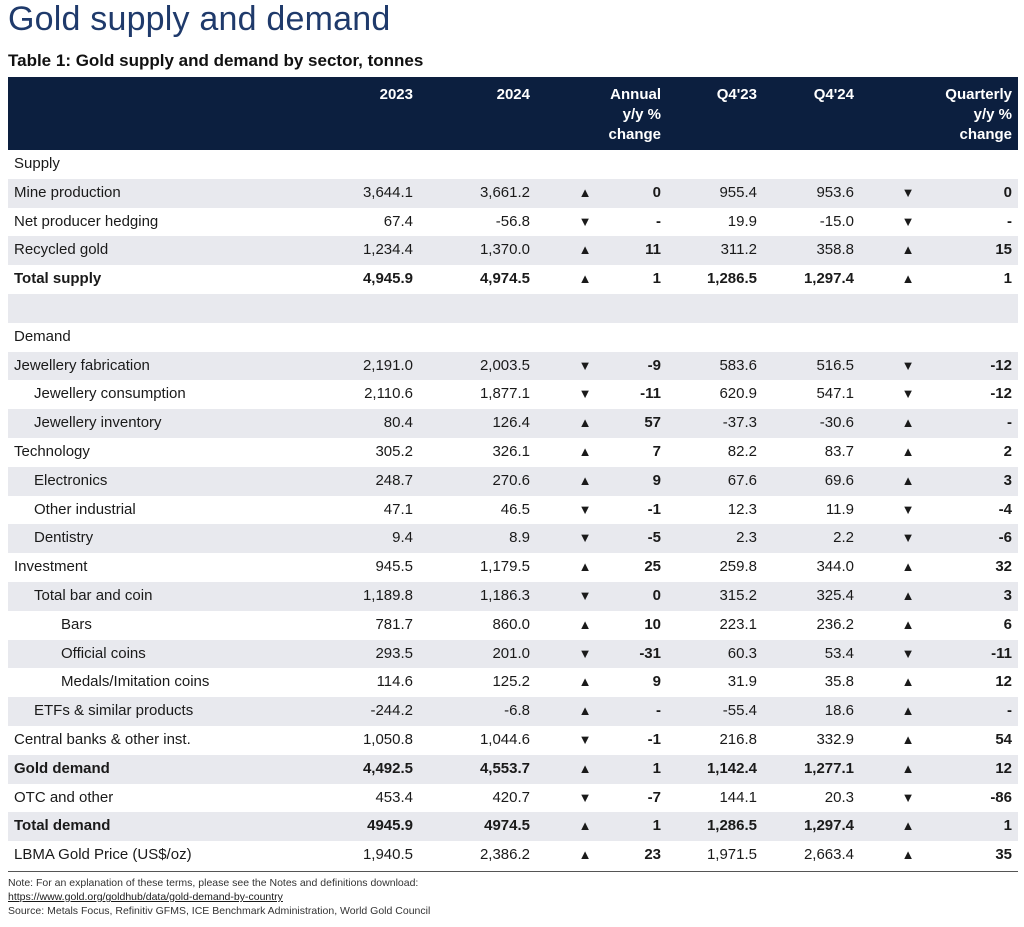  What do you see at coordinates (1007, 480) in the screenshot?
I see `quarterly-change-value: 3` at bounding box center [1007, 480].